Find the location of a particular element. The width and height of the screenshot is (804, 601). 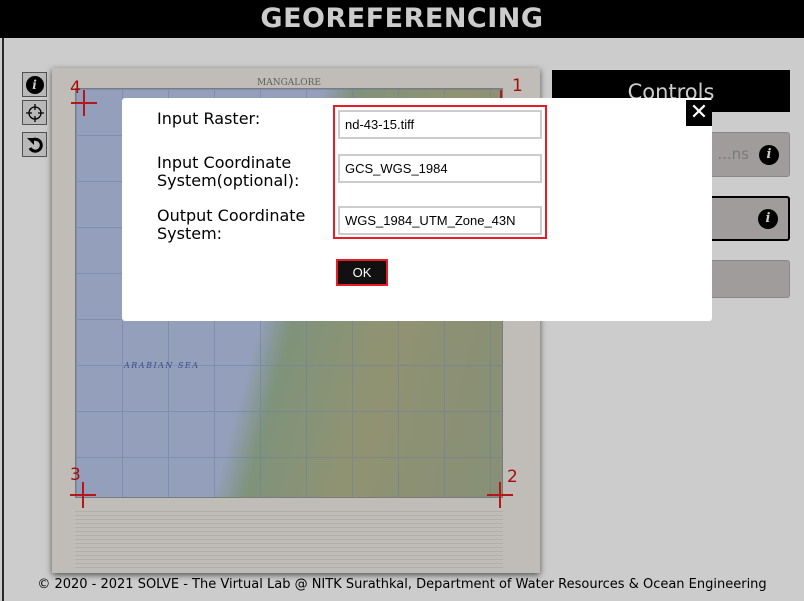

crosshair-button is located at coordinates (34, 112).